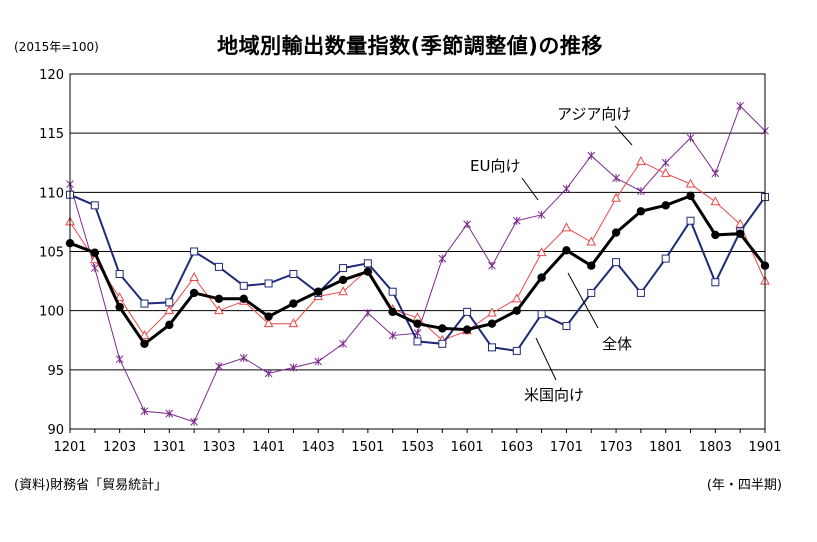 The width and height of the screenshot is (817, 542). What do you see at coordinates (566, 447) in the screenshot?
I see `x-tick-label: 1701` at bounding box center [566, 447].